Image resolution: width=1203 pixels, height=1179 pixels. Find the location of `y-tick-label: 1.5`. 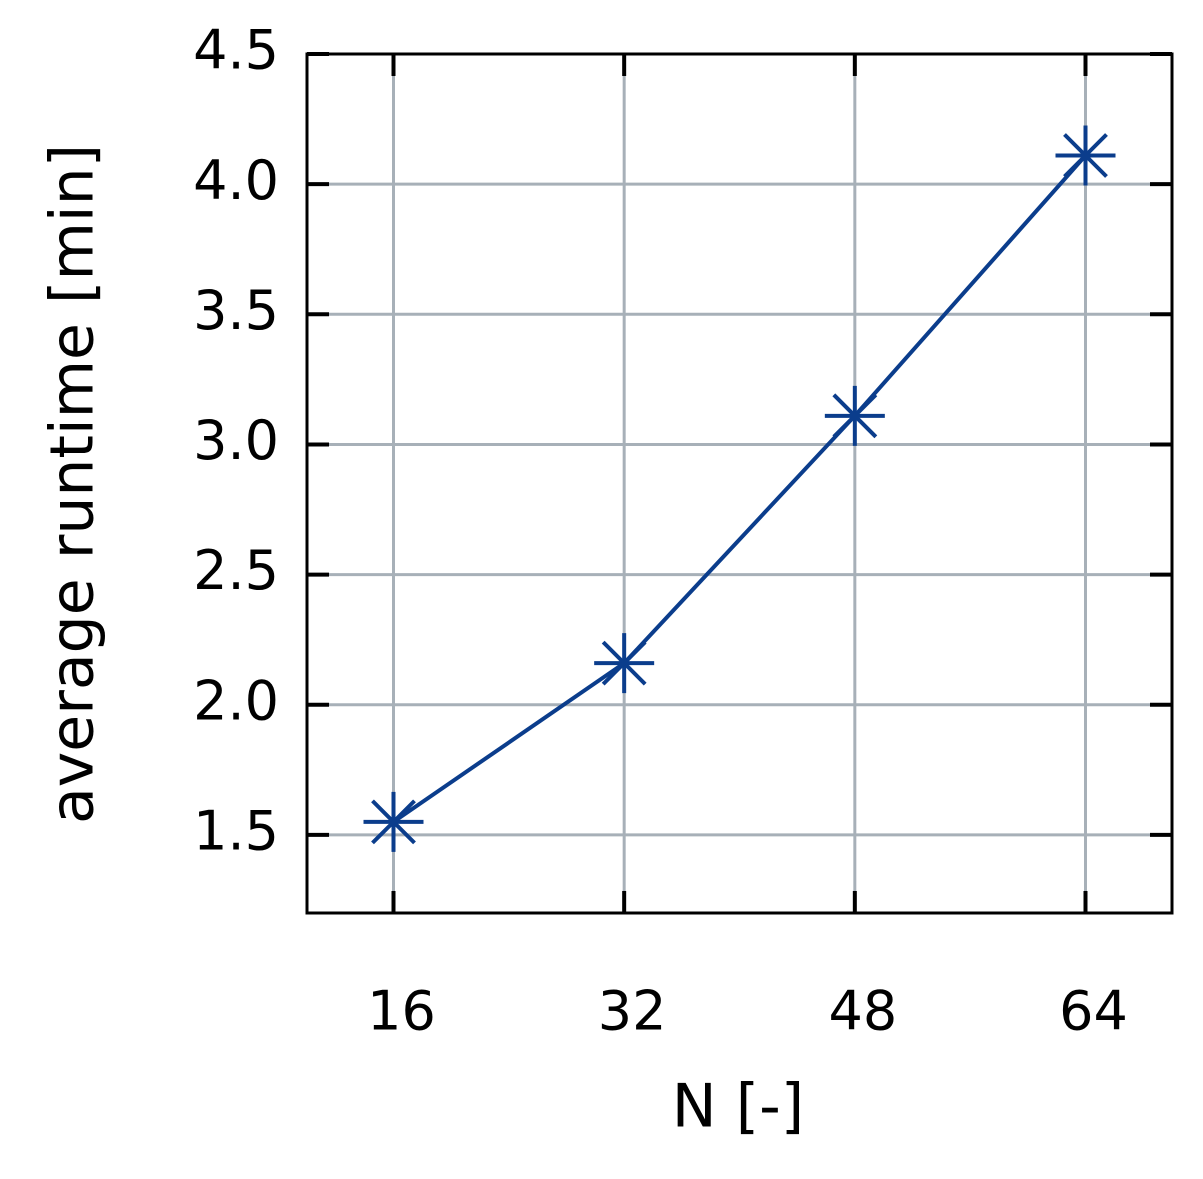

y-tick-label: 1.5 is located at coordinates (236, 831).